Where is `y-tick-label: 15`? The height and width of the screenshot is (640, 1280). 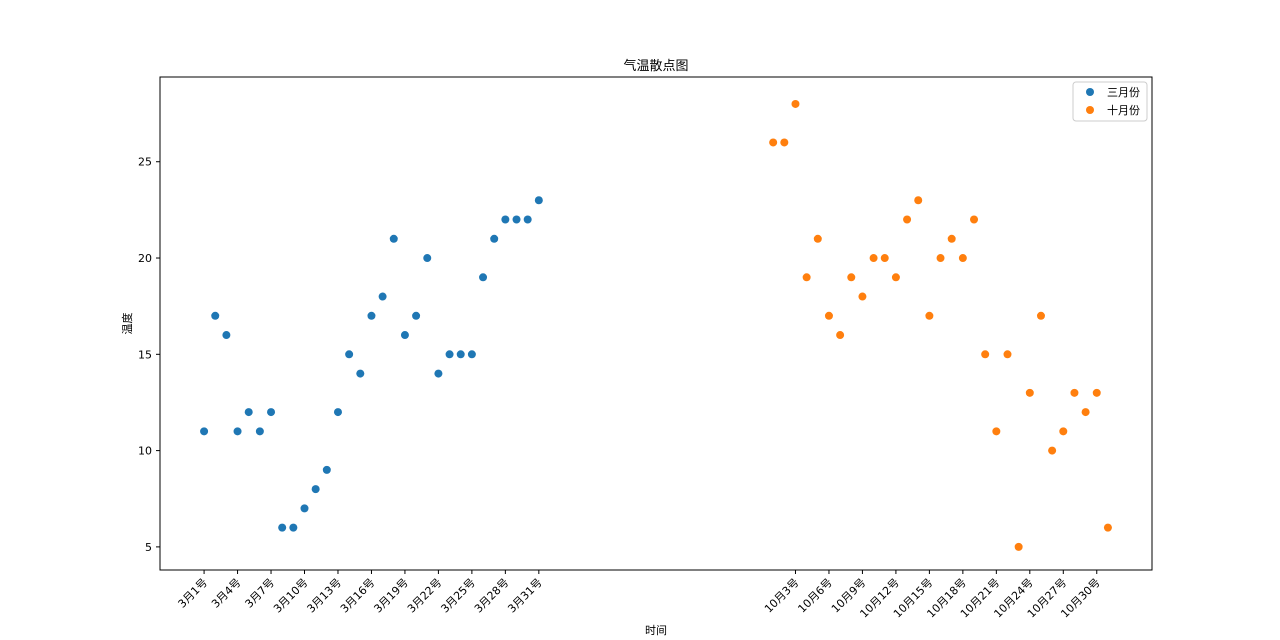
y-tick-label: 15 is located at coordinates (145, 354).